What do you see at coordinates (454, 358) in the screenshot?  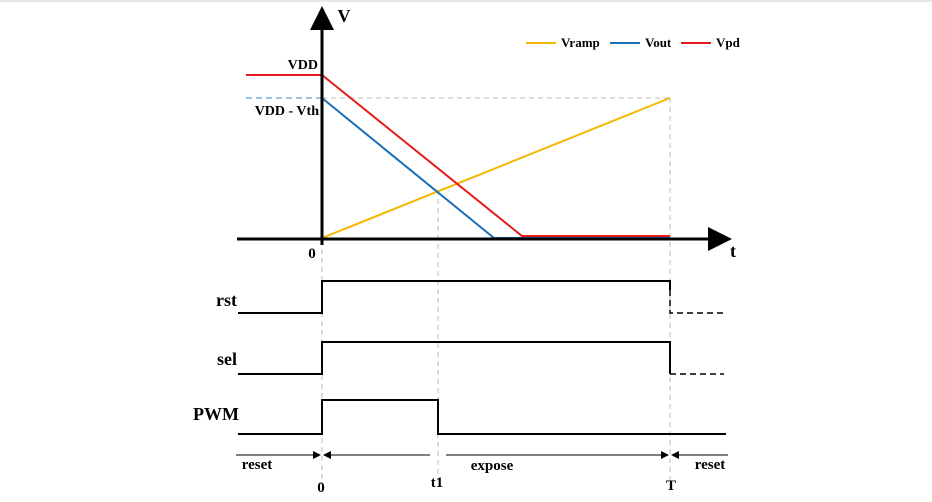 I see `sel-waveform` at bounding box center [454, 358].